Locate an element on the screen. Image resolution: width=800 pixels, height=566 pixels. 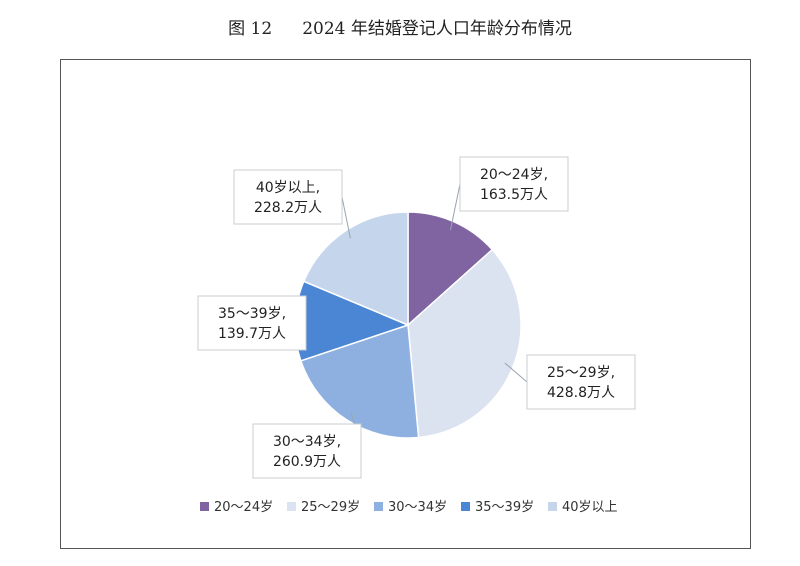
data-label-category-3: 30～34岁, is located at coordinates (307, 442).